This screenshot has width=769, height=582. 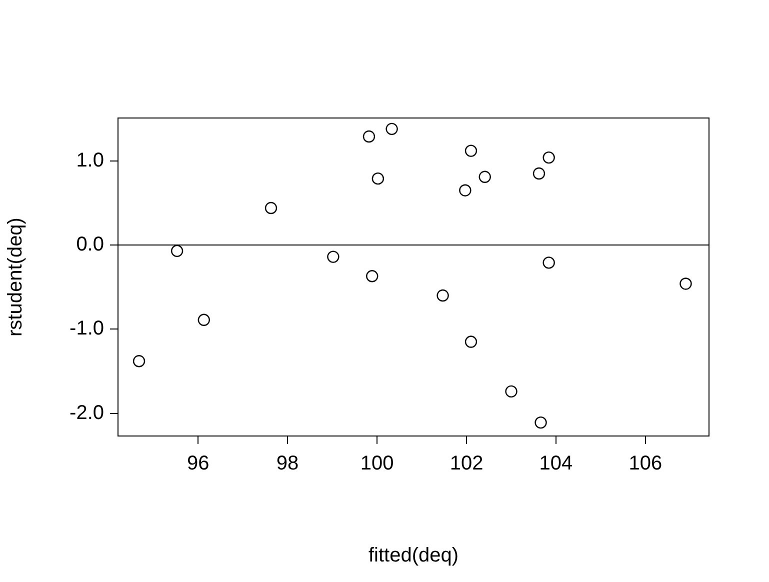 I want to click on x-axis-title: fitted(deq), so click(x=413, y=555).